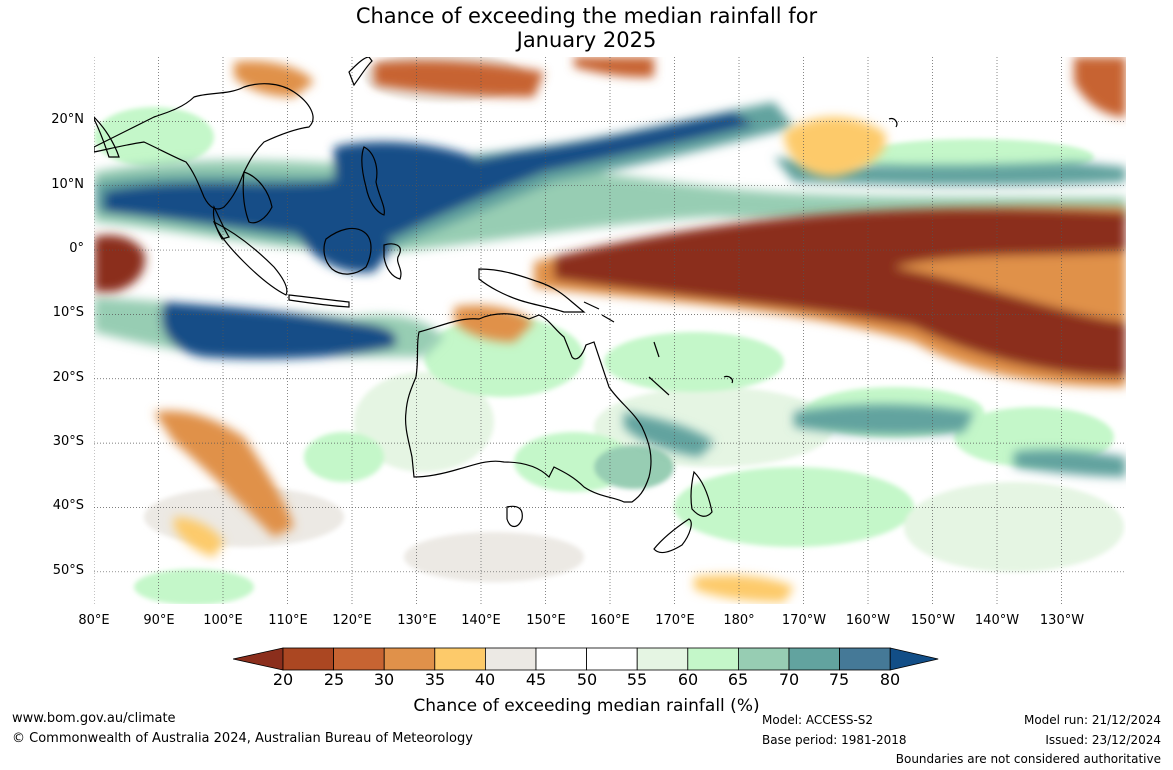 The image size is (1173, 770). Describe the element at coordinates (159, 620) in the screenshot. I see `lon-label-90e: 90°E` at that location.